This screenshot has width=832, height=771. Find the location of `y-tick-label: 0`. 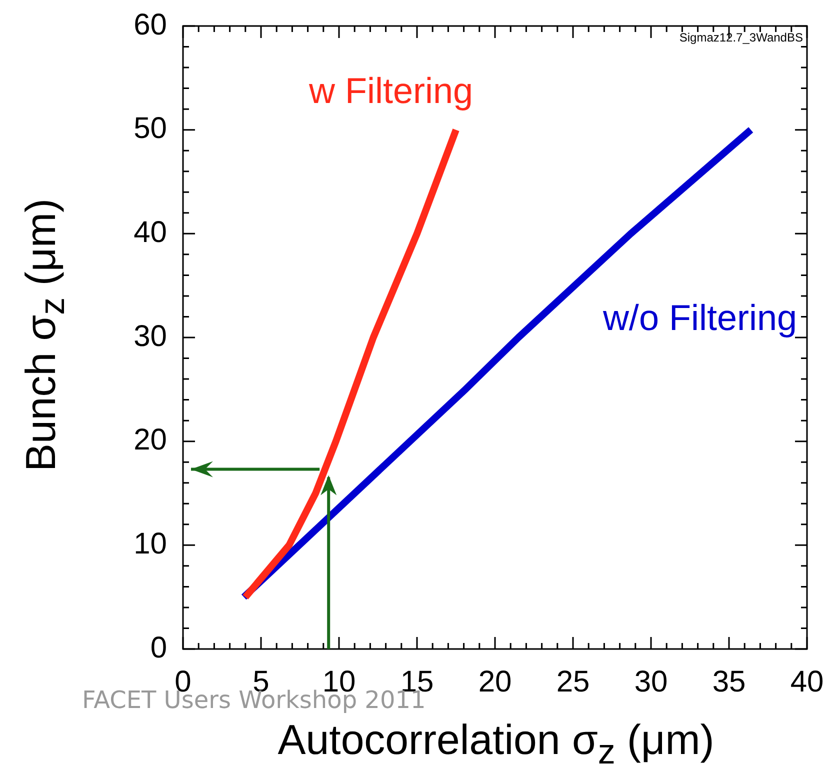

y-tick-label: 0 is located at coordinates (158, 647).